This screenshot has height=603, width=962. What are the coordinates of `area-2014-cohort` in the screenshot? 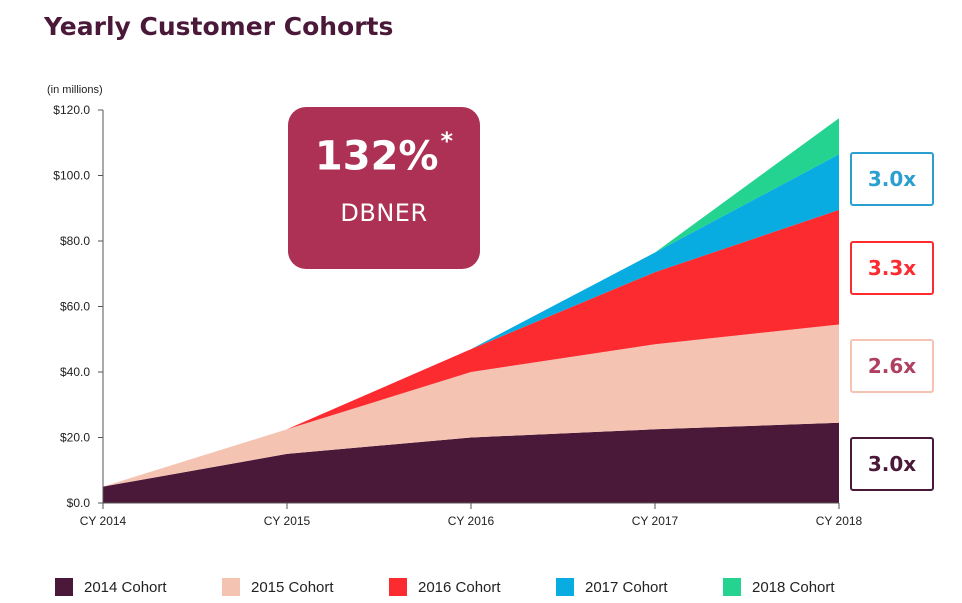 It's located at (471, 462).